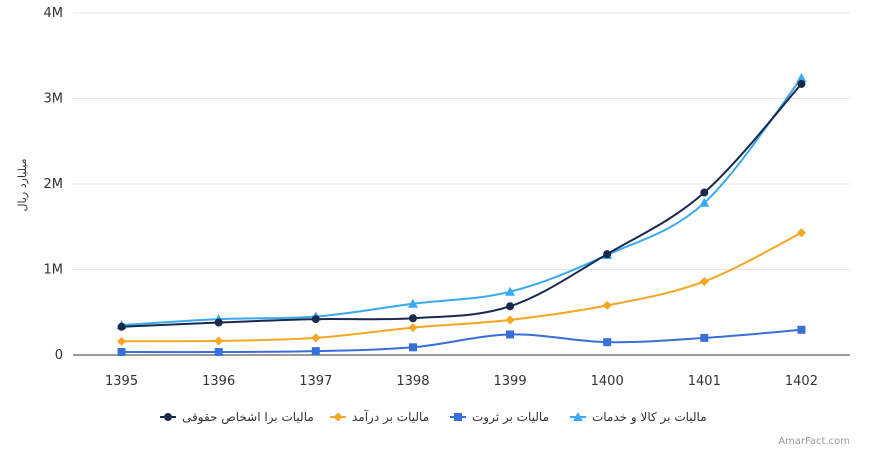 Image resolution: width=889 pixels, height=457 pixels. Describe the element at coordinates (54, 270) in the screenshot. I see `y-tick-label: 1M` at that location.